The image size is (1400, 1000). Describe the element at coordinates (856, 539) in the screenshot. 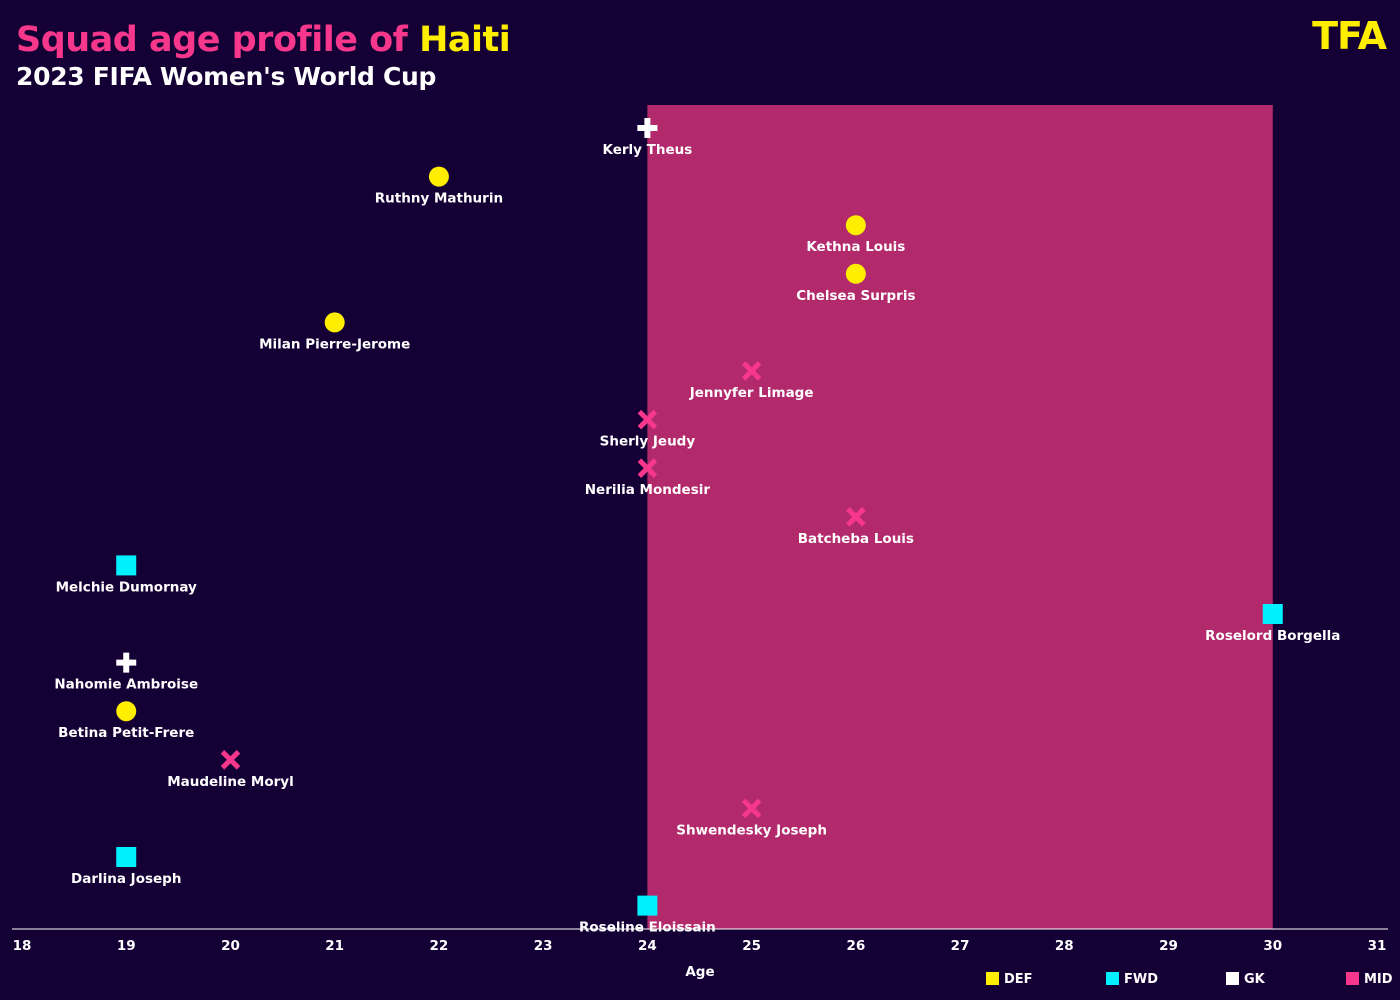

I see `player-label: Batcheba Louis` at that location.